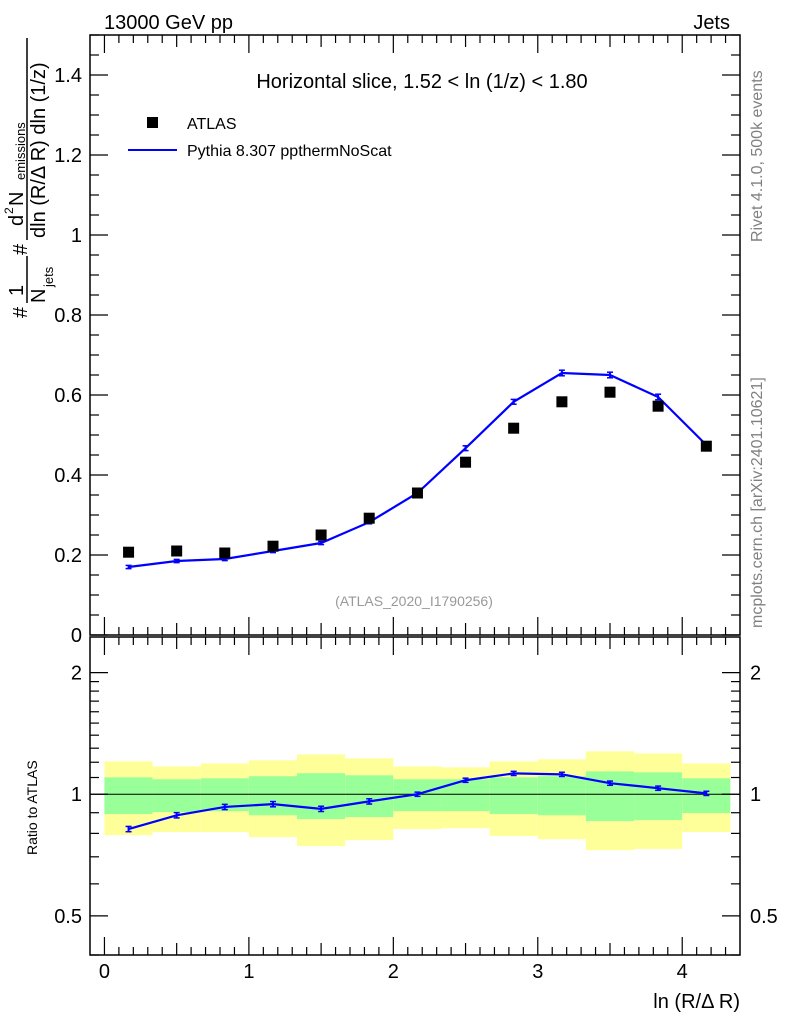 The image size is (786, 1024). Describe the element at coordinates (17, 290) in the screenshot. I see `ylabel-one: 1` at that location.